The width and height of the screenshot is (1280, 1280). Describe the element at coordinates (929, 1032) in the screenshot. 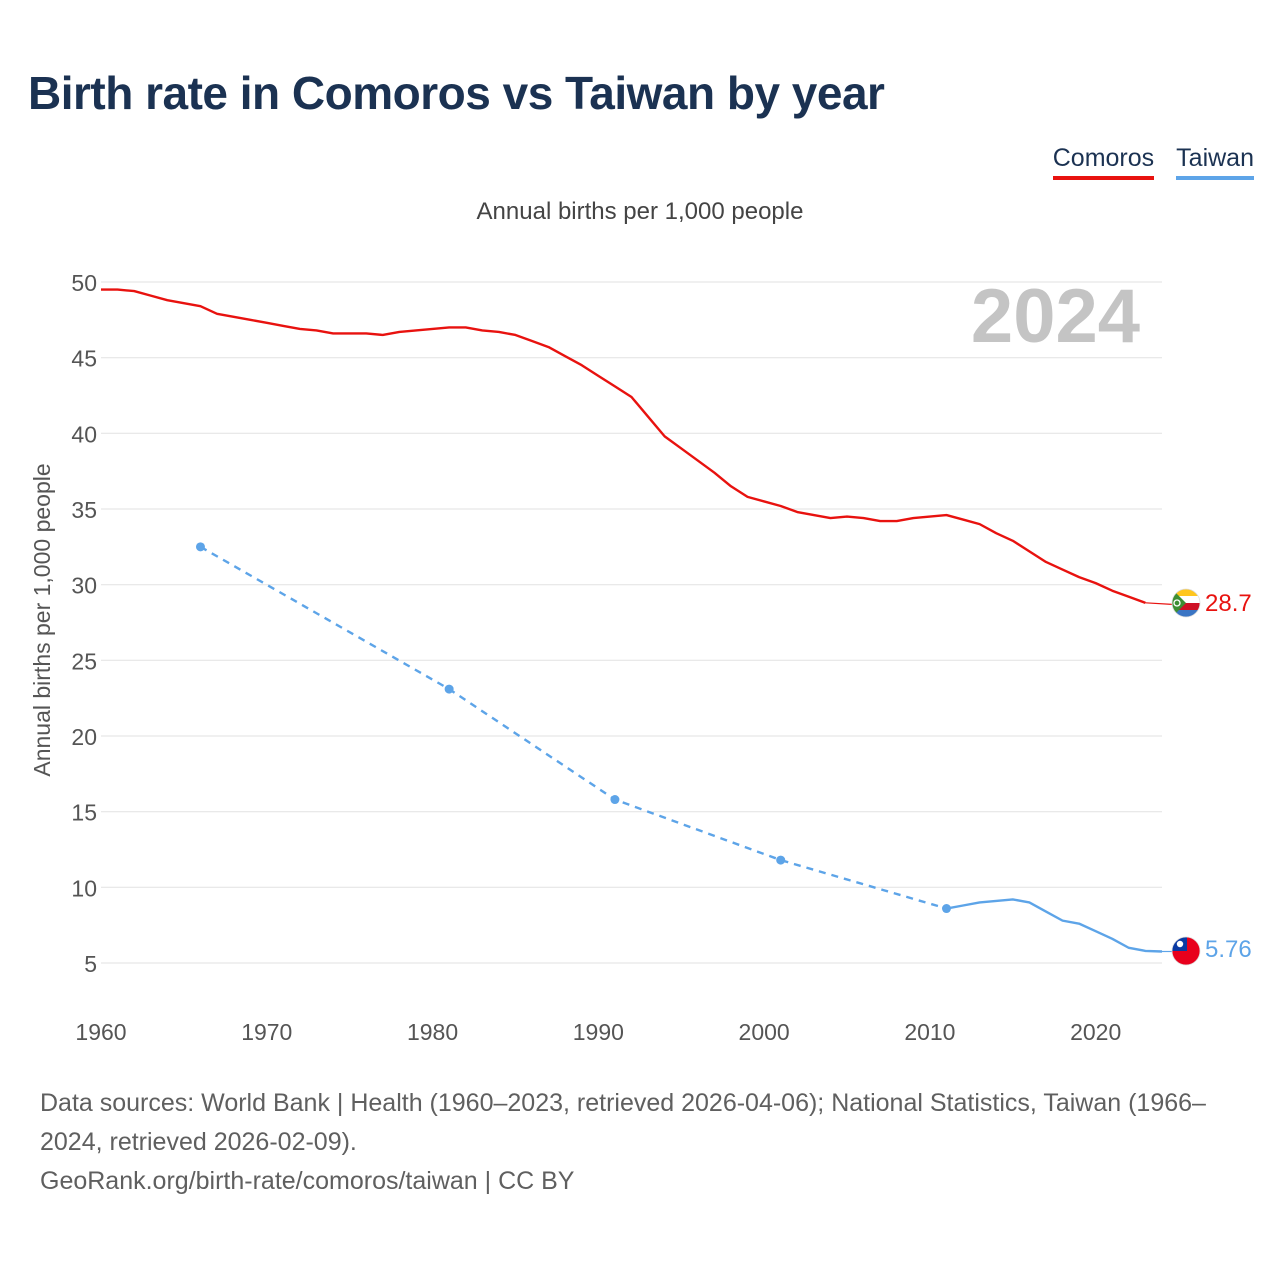

I see `x-tick-label: 2010` at that location.